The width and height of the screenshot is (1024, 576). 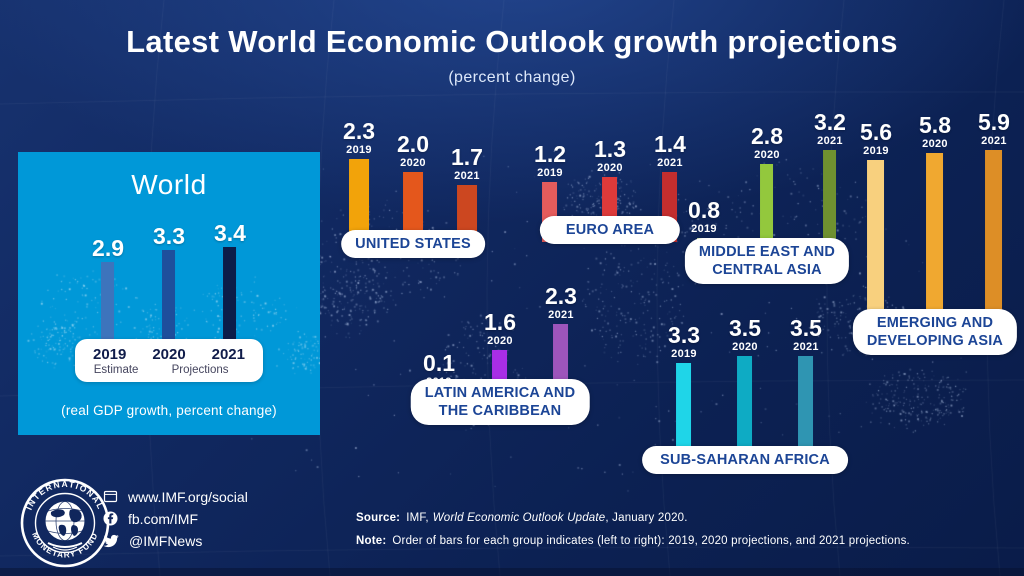 I want to click on source-label: Source:, so click(x=378, y=518).